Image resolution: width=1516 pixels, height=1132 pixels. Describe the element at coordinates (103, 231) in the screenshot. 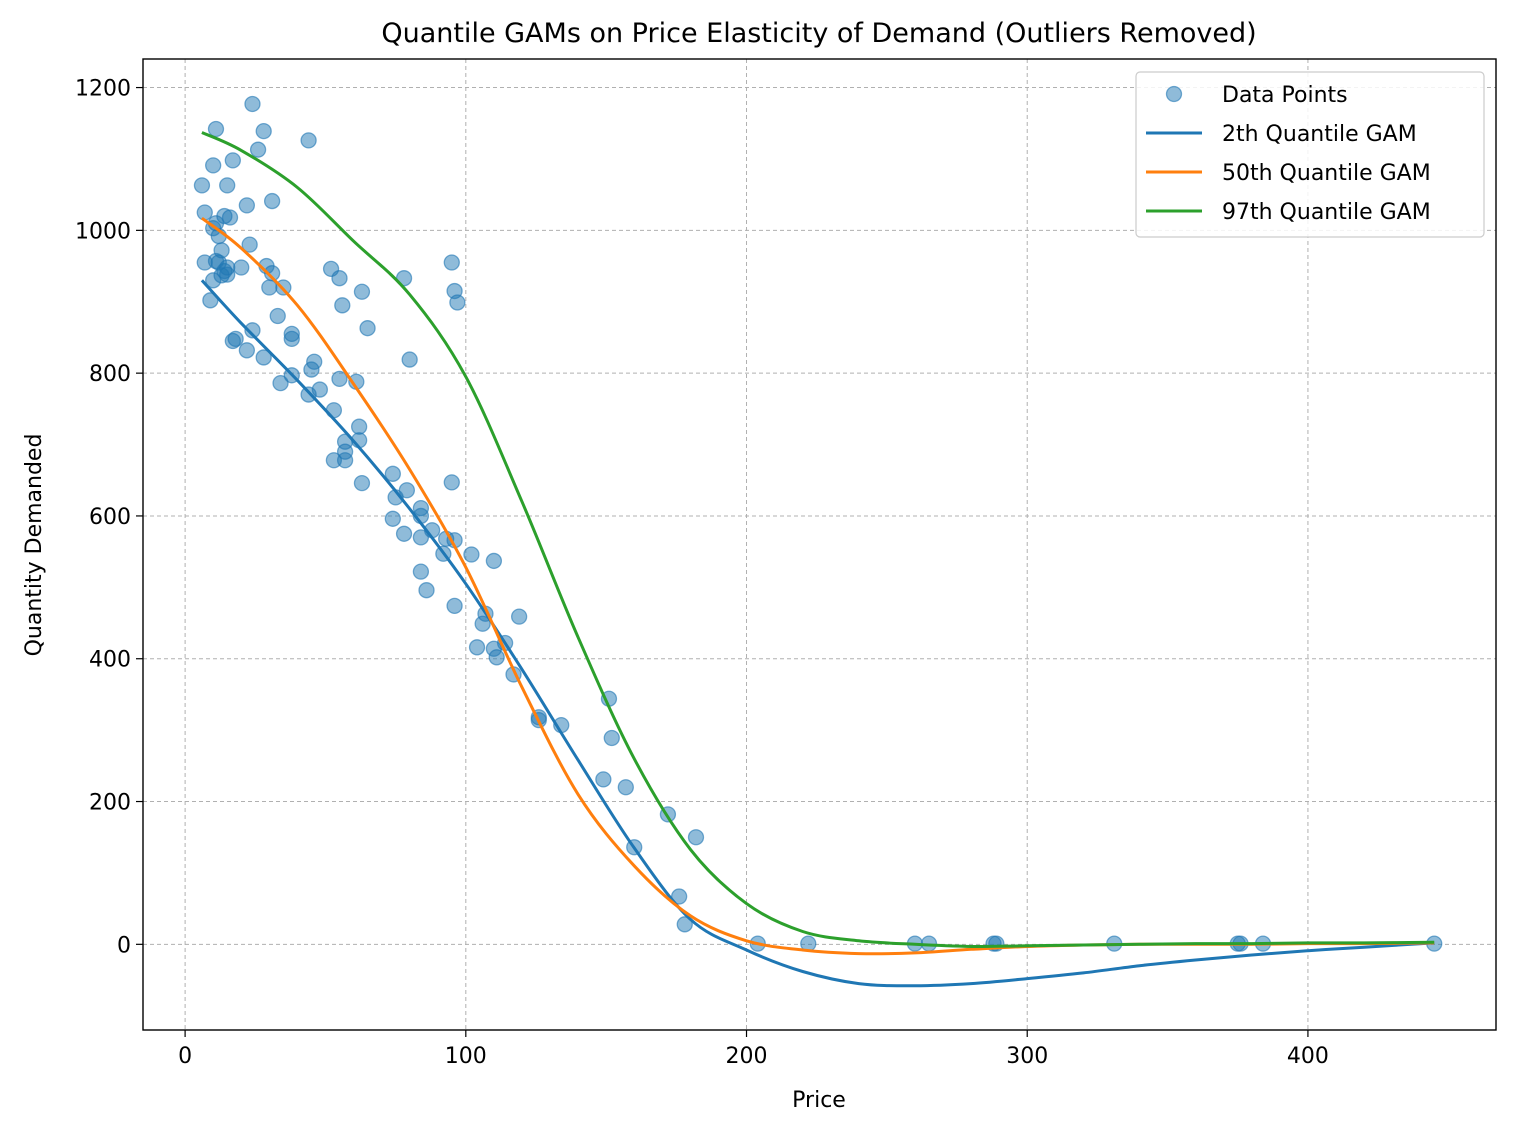

I see `y-tick-label: 1000` at that location.